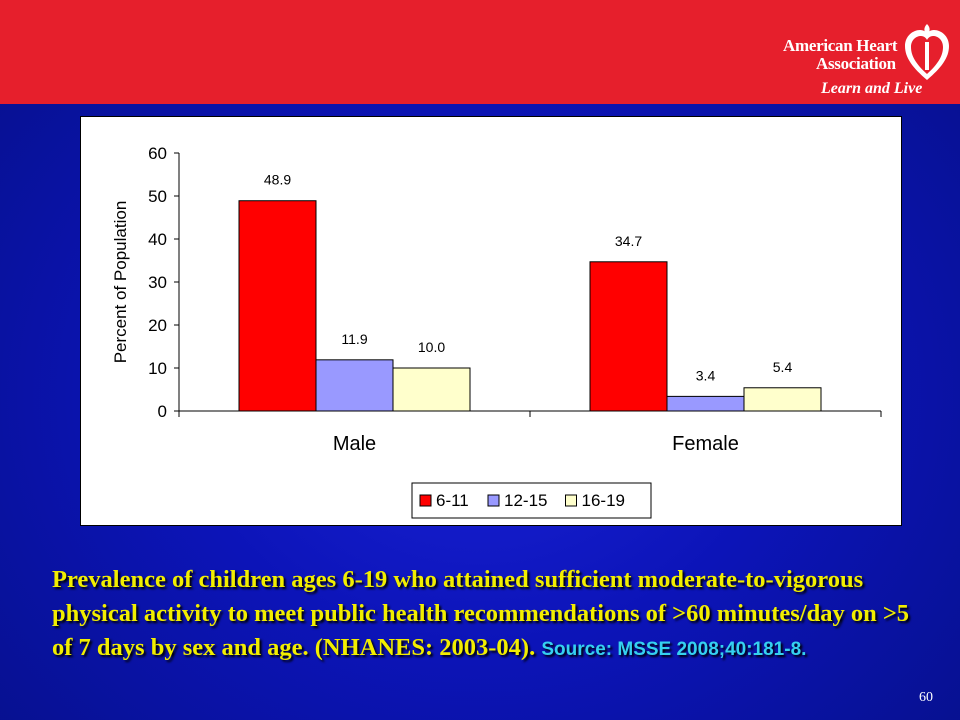  What do you see at coordinates (157, 282) in the screenshot?
I see `y-tick-label: 30` at bounding box center [157, 282].